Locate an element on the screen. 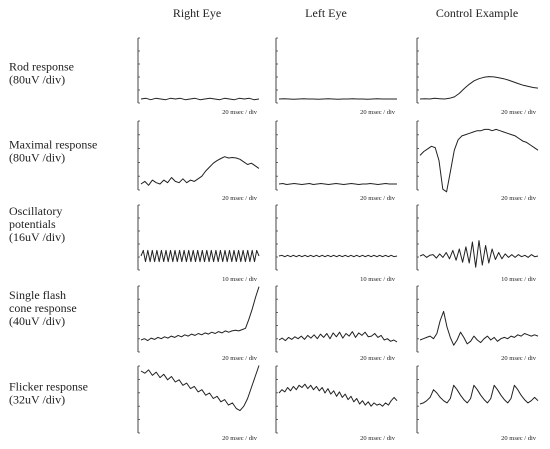 The image size is (550, 449). panel-right-eye-row-1: 20 msec / div is located at coordinates (198, 76).